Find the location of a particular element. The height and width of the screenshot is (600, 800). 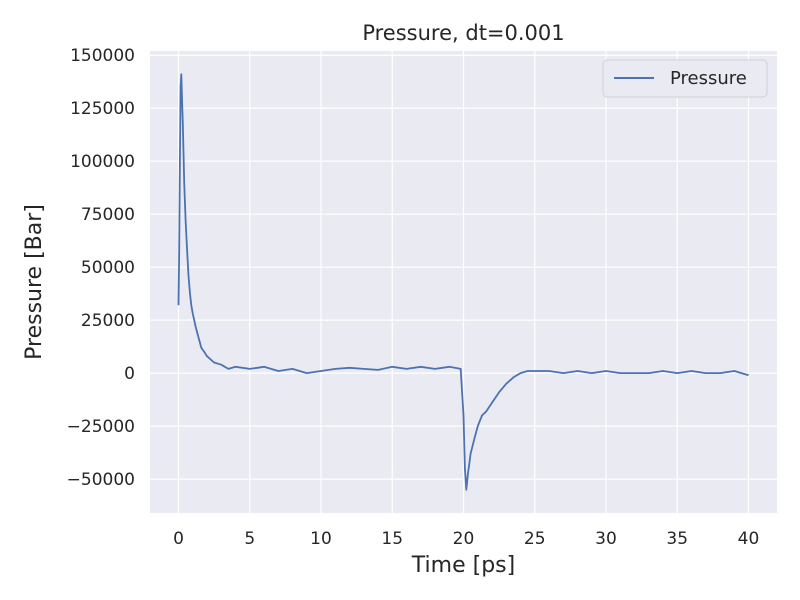

y-axis-label: Pressure [Bar] is located at coordinates (34, 282).